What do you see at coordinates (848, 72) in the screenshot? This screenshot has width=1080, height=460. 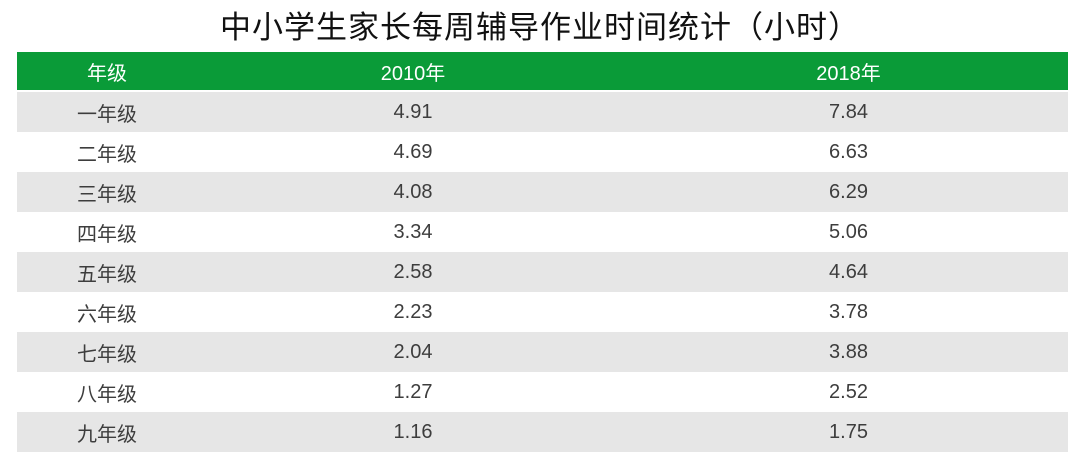 I see `column-header-2018: 2018年` at bounding box center [848, 72].